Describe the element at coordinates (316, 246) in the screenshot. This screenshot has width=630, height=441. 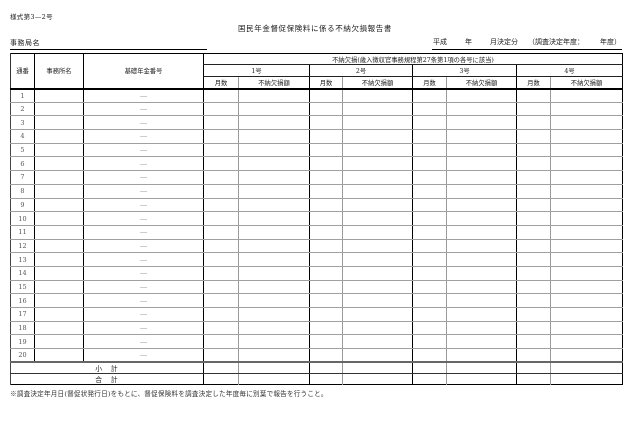
I see `table-row: 12 ―` at that location.